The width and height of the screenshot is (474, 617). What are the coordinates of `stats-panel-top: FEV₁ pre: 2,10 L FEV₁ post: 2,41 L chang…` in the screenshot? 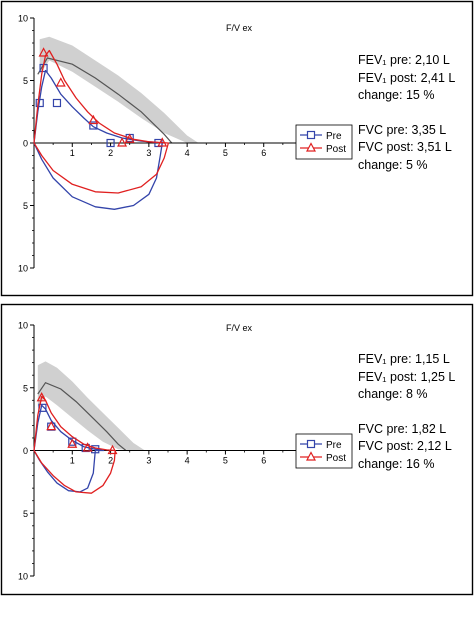 It's located at (406, 113).